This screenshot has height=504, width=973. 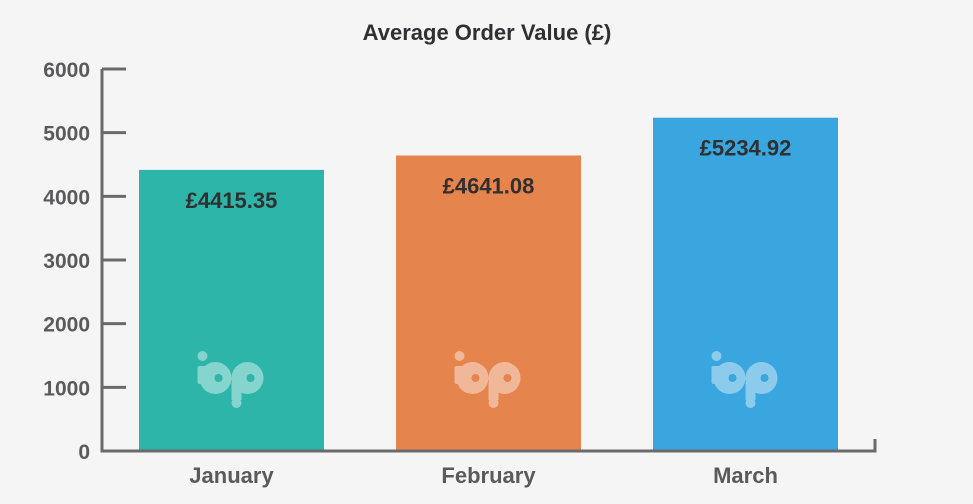 I want to click on y-tick-label: 5000, so click(x=66, y=134).